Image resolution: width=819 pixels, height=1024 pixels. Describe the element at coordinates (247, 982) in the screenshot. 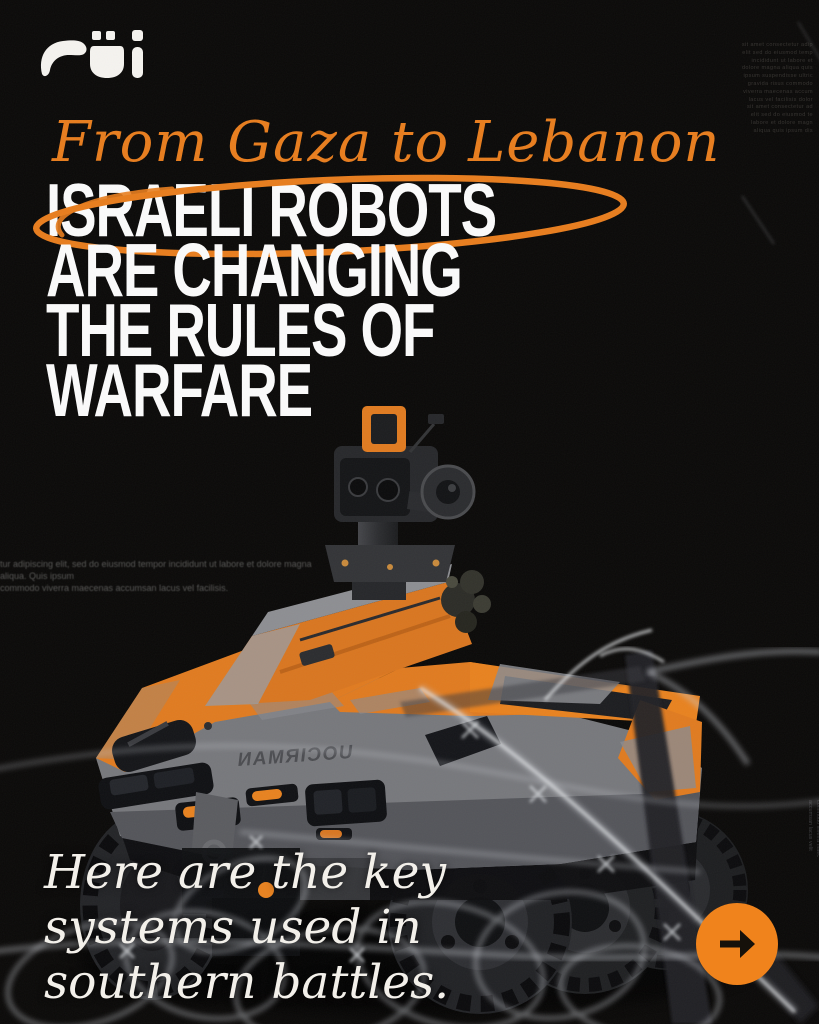

I see `caption-line-3: southern battles.` at that location.